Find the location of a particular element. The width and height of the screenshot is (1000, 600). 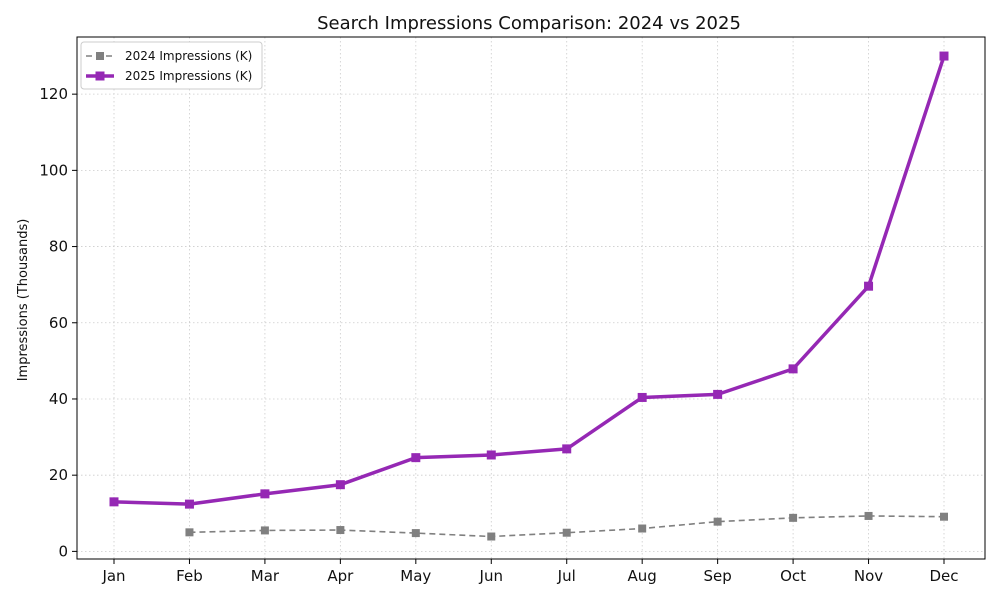

x-tick-label: Oct is located at coordinates (793, 576).